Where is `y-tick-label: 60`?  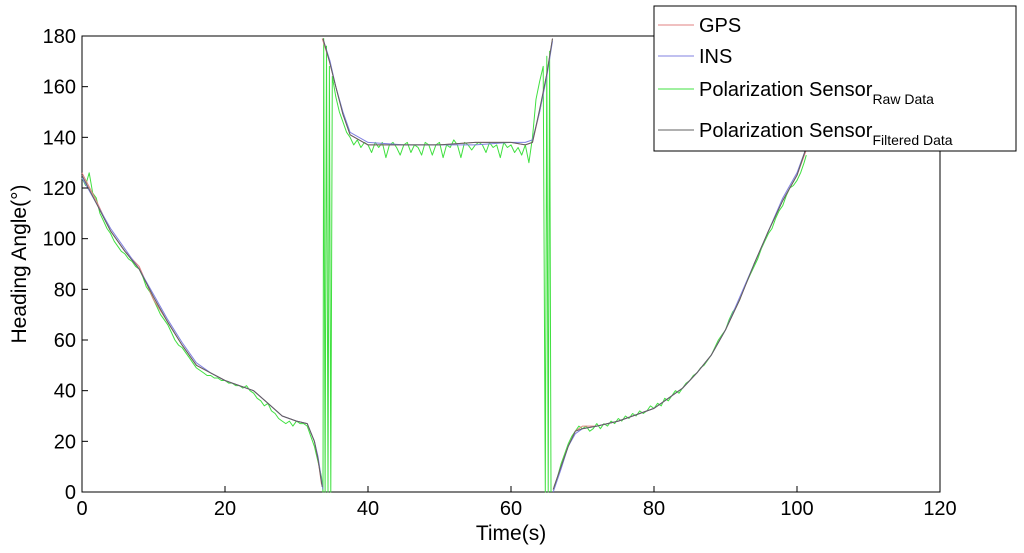 y-tick-label: 60 is located at coordinates (65, 341).